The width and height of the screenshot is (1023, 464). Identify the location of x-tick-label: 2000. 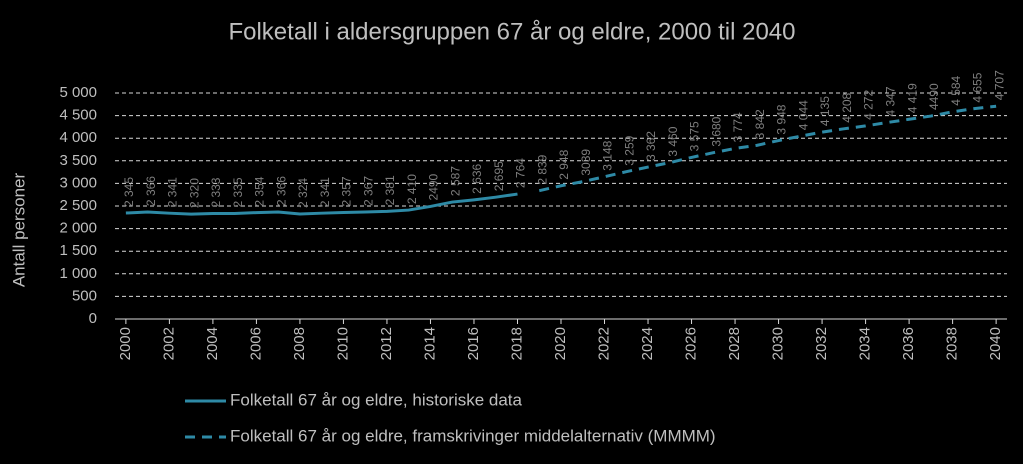
(125, 343).